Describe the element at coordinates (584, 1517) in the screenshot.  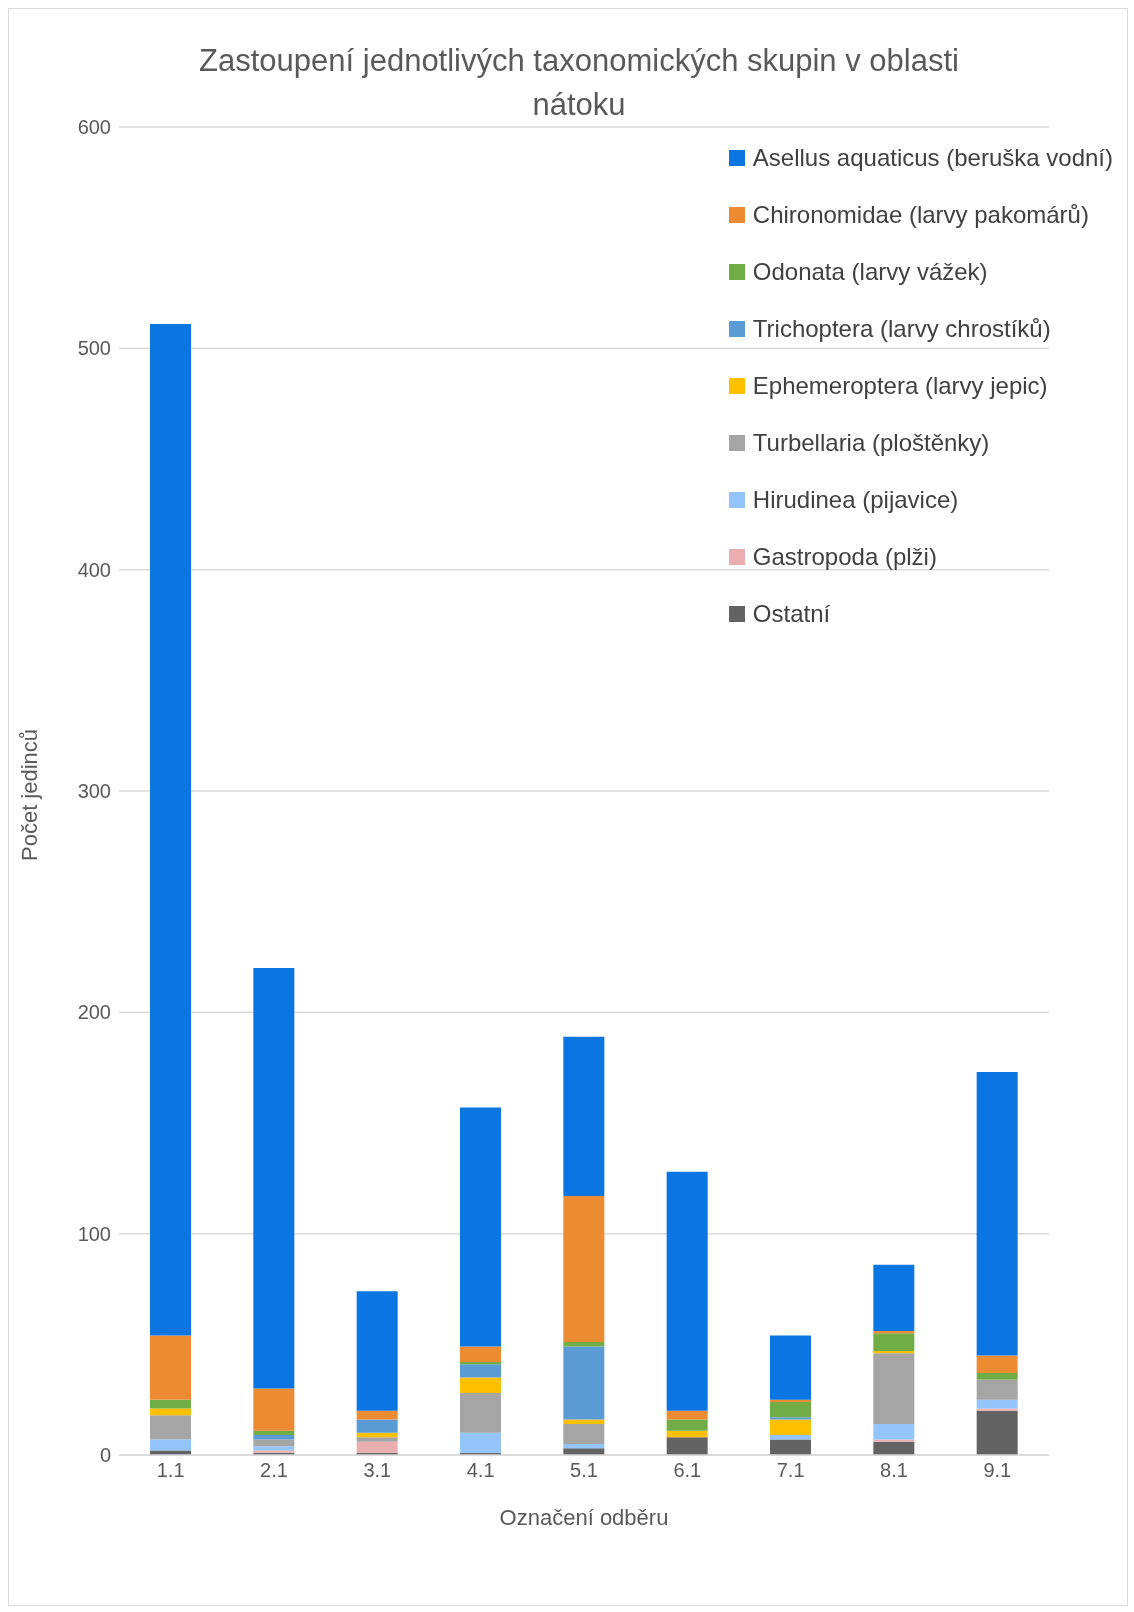
I see `x-axis-title: Označení odběru` at that location.